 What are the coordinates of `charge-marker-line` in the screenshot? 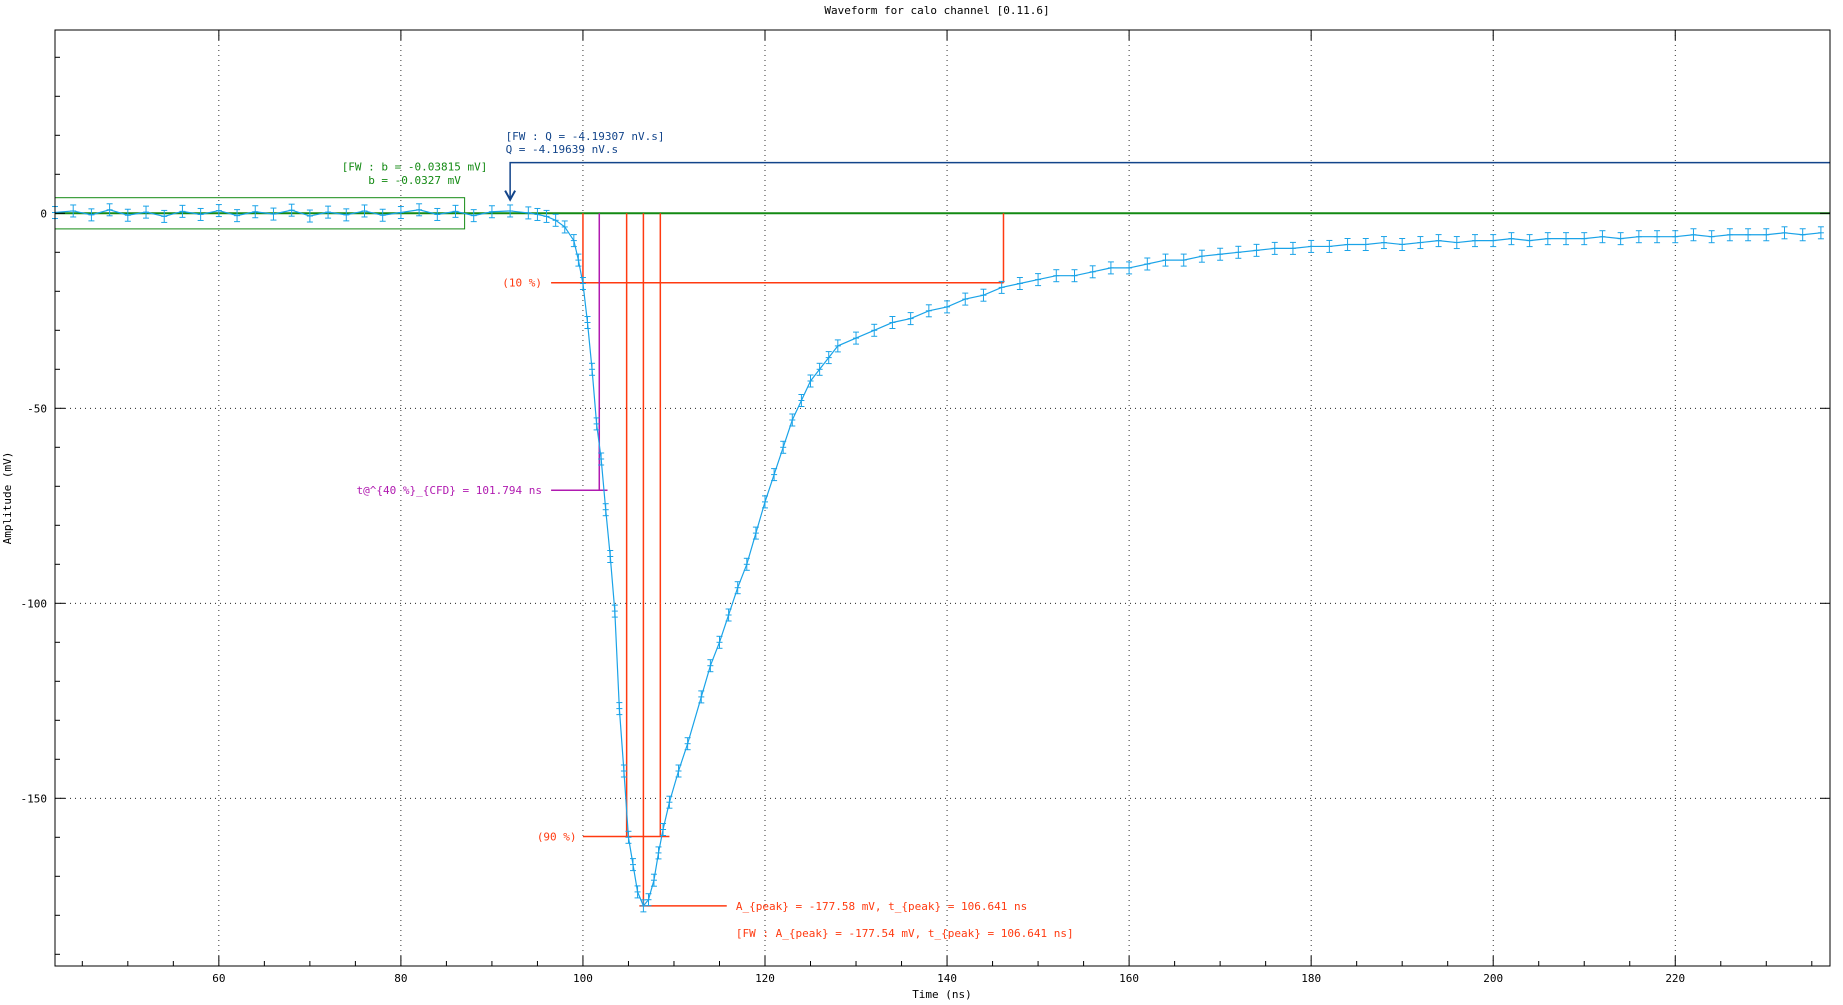 It's located at (1169, 180).